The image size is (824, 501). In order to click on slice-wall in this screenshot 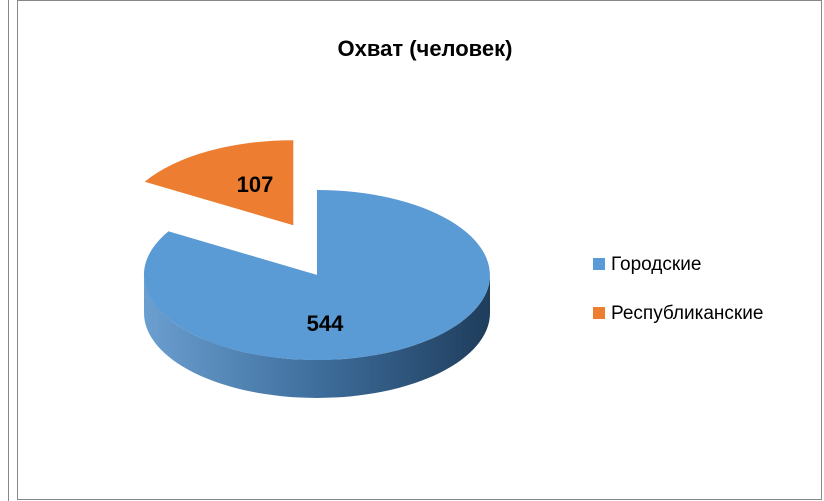, I will do `click(317, 336)`.